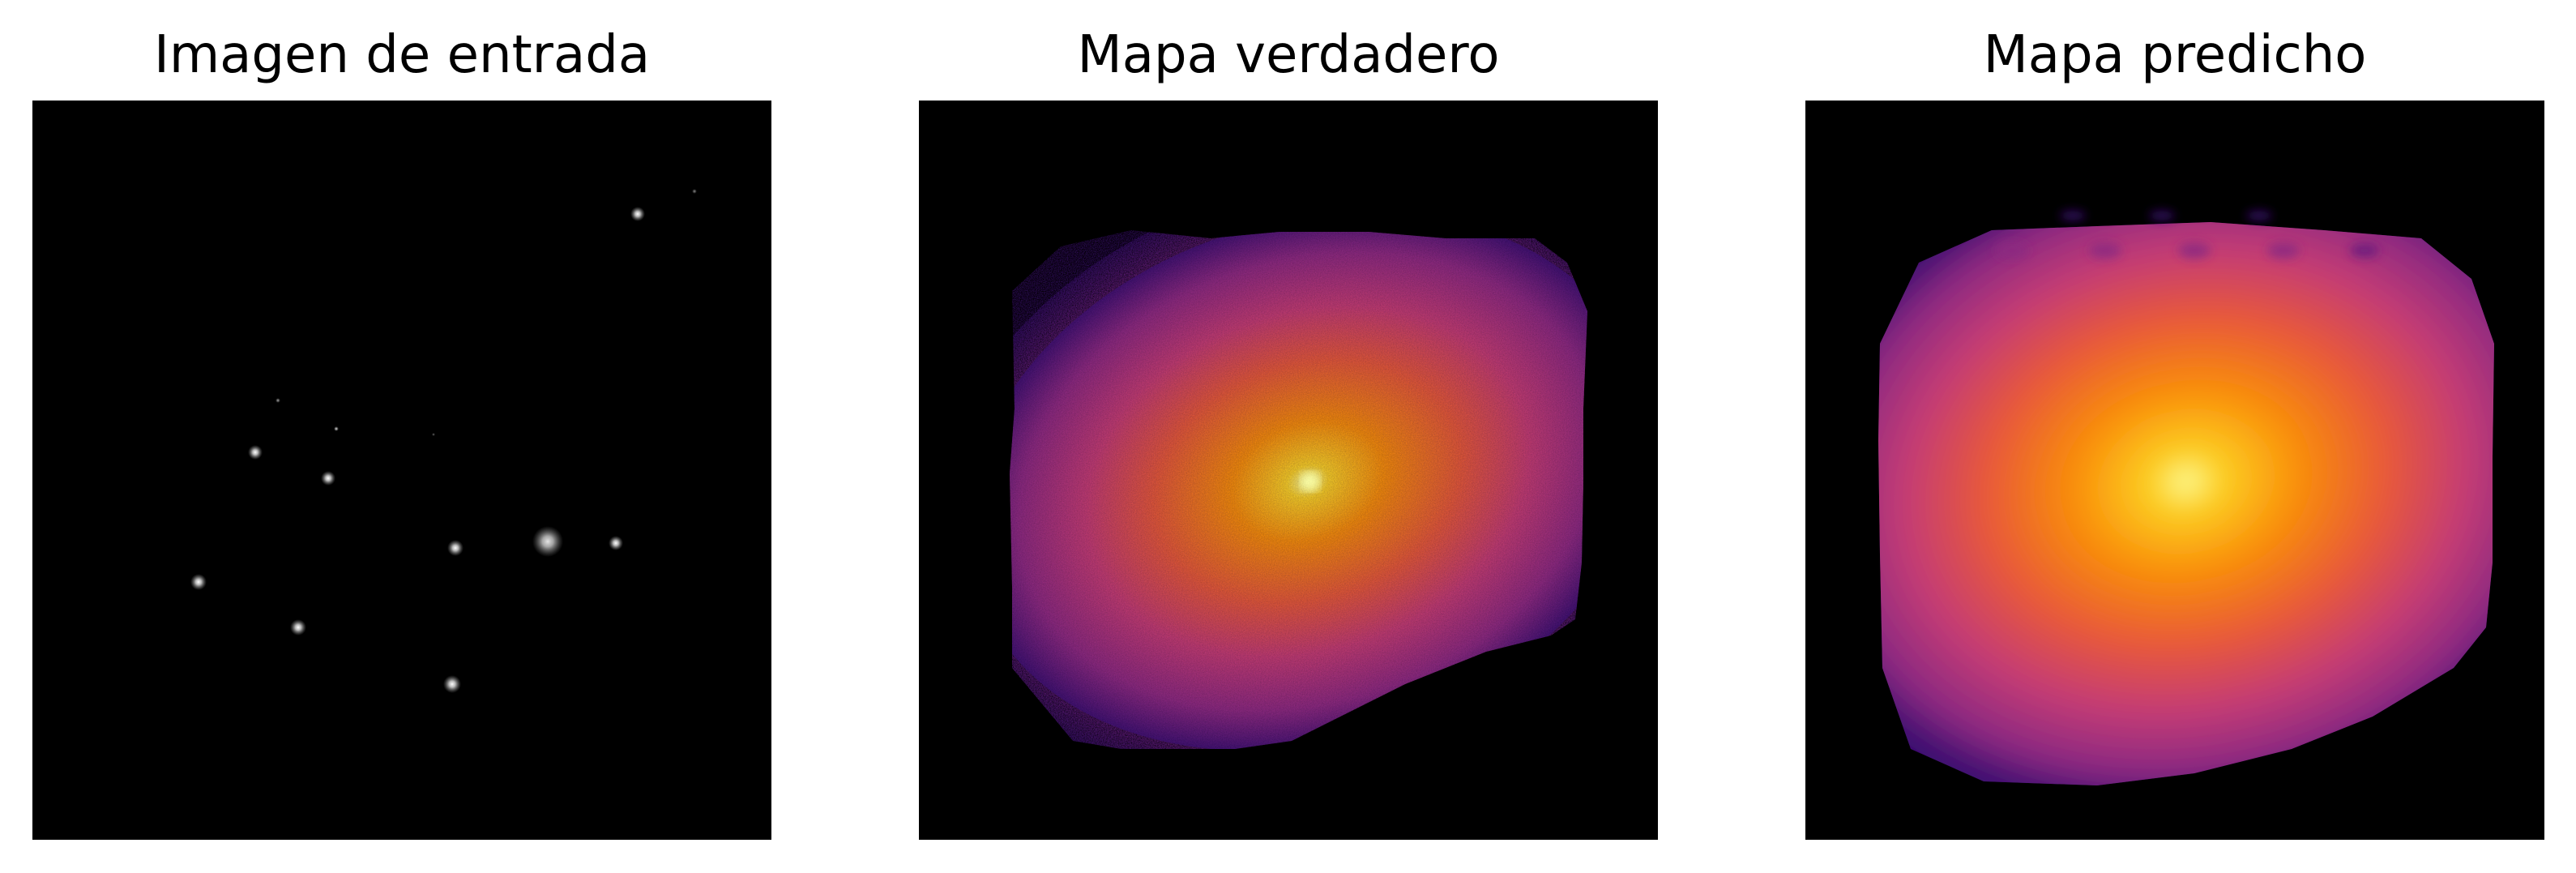 The image size is (2576, 873). I want to click on predicted-map-title: Mapa predicho, so click(2175, 55).